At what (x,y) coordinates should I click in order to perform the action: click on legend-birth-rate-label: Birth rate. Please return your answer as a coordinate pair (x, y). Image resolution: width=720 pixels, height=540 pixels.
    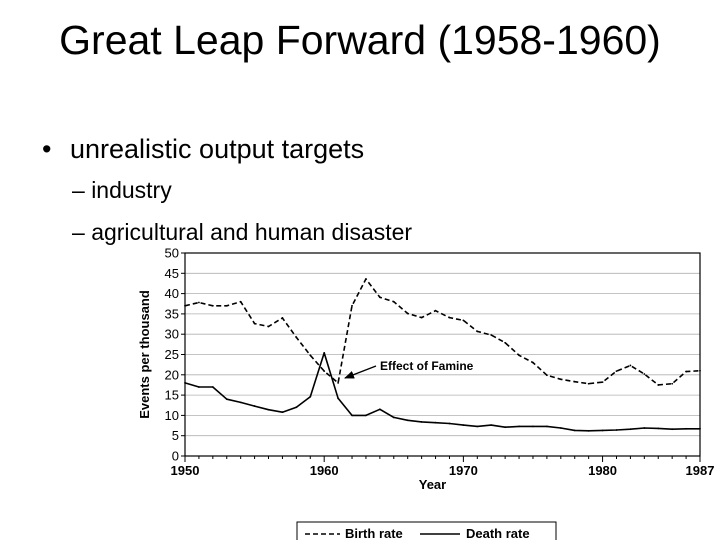
    Looking at the image, I should click on (374, 533).